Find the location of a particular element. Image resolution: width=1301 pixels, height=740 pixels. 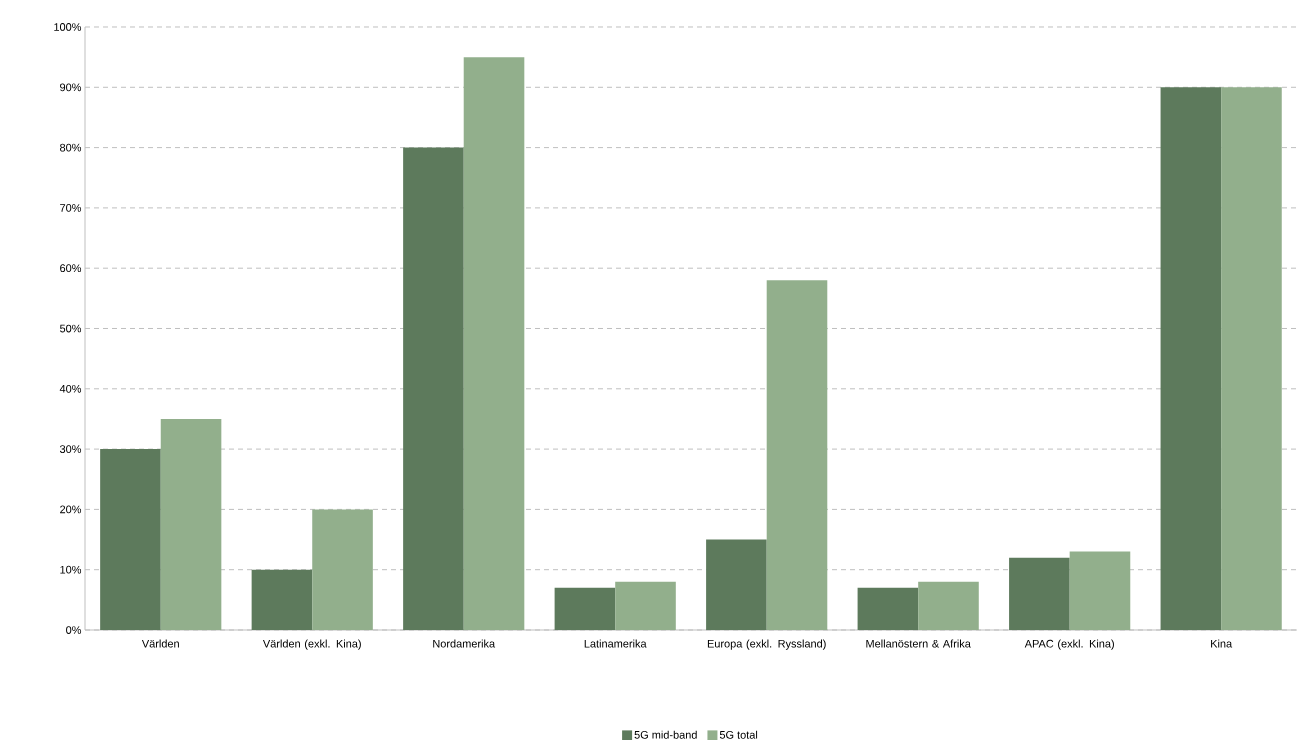

y-tick-label: 40% is located at coordinates (70, 388).